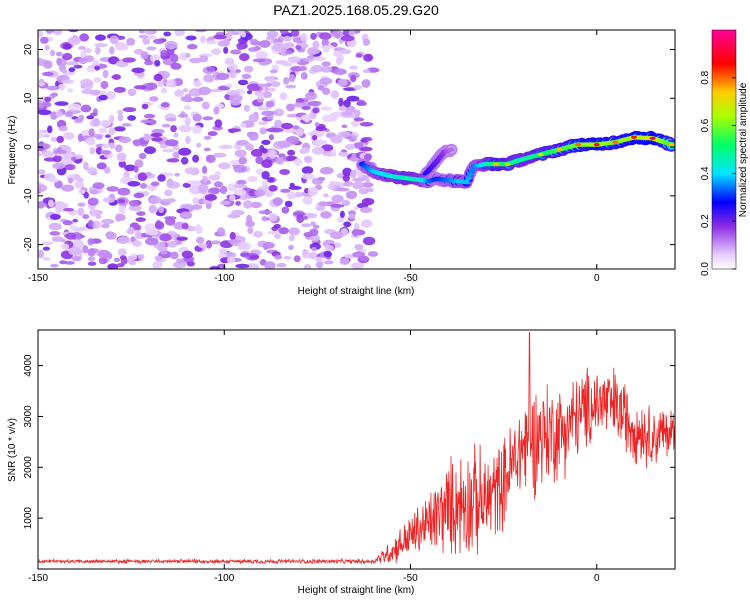 Image resolution: width=750 pixels, height=605 pixels. What do you see at coordinates (724, 149) in the screenshot?
I see `colorbar-gradient` at bounding box center [724, 149].